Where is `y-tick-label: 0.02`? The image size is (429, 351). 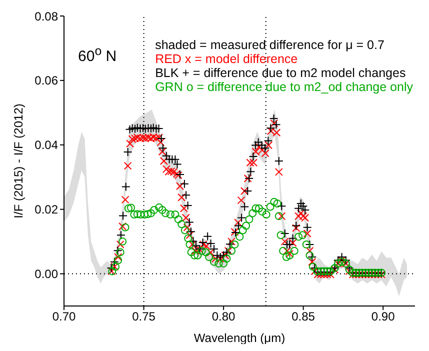 y-tick-label: 0.02 is located at coordinates (46, 209).